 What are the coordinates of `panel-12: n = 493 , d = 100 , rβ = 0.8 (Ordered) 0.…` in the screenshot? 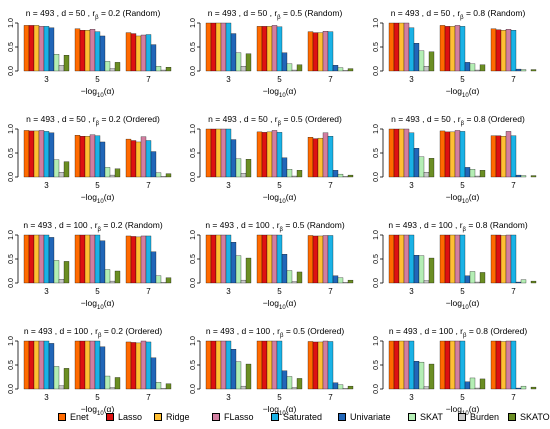 It's located at (455, 371).